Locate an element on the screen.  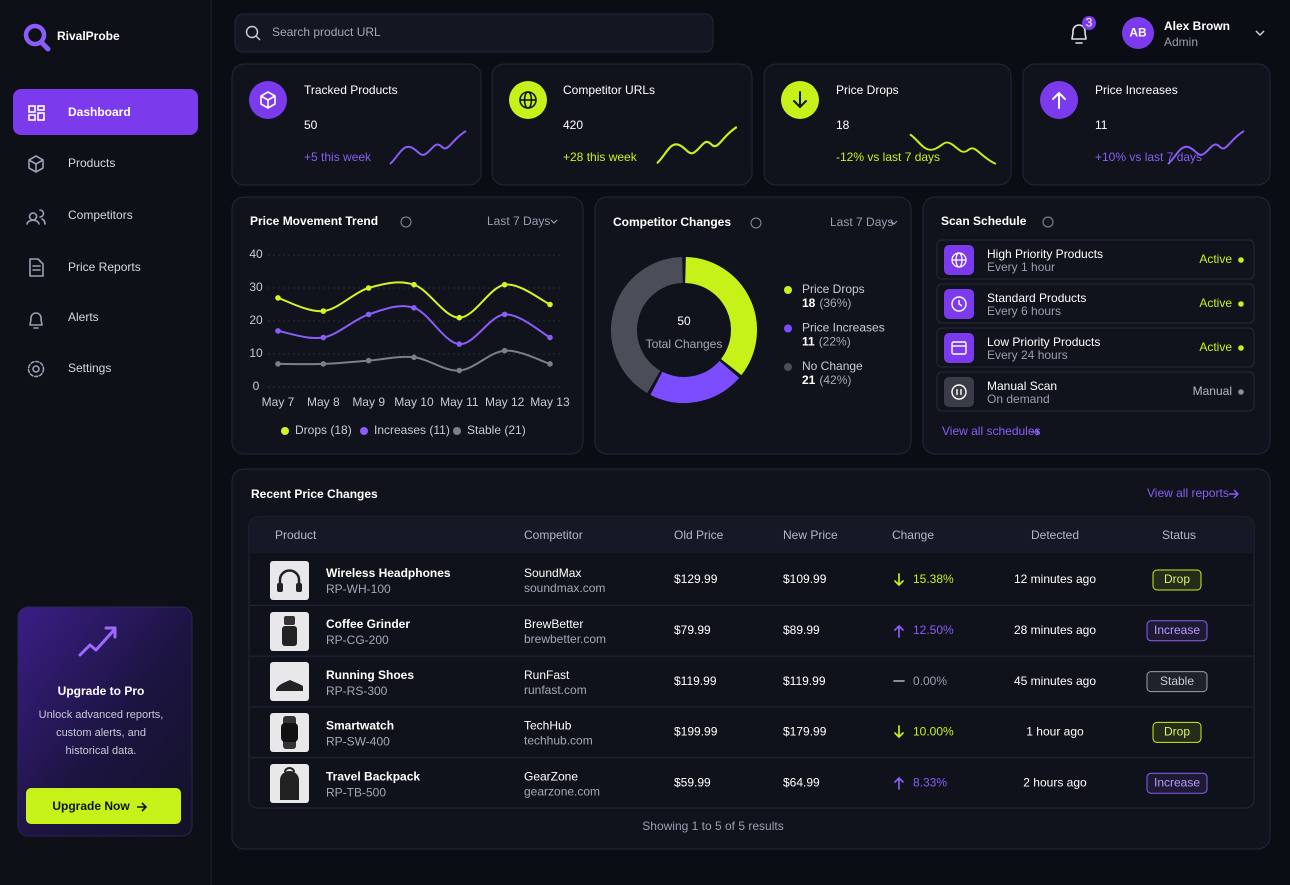
product-name: Running Shoes is located at coordinates (370, 675).